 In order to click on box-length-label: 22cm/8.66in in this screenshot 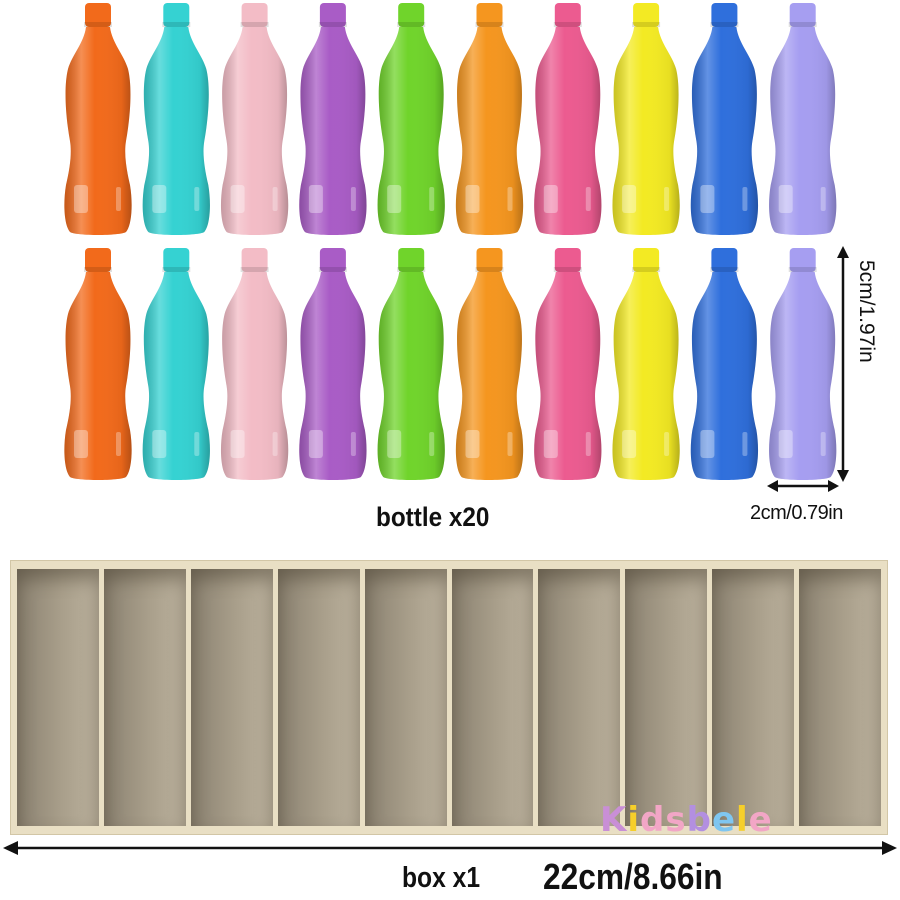, I will do `click(633, 876)`.